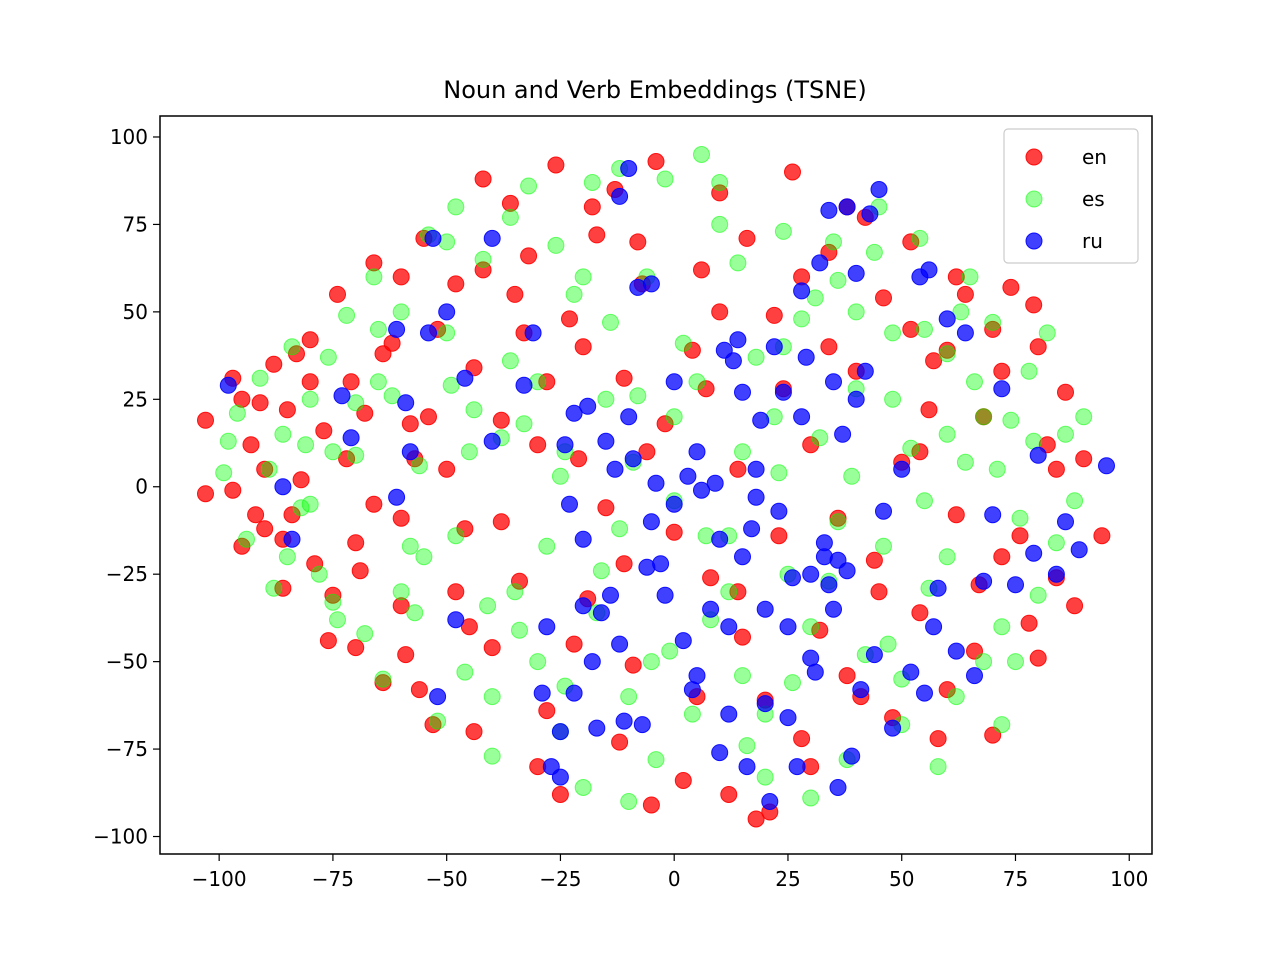 The image size is (1280, 960). Describe the element at coordinates (447, 879) in the screenshot. I see `x-tick-label: −50` at that location.